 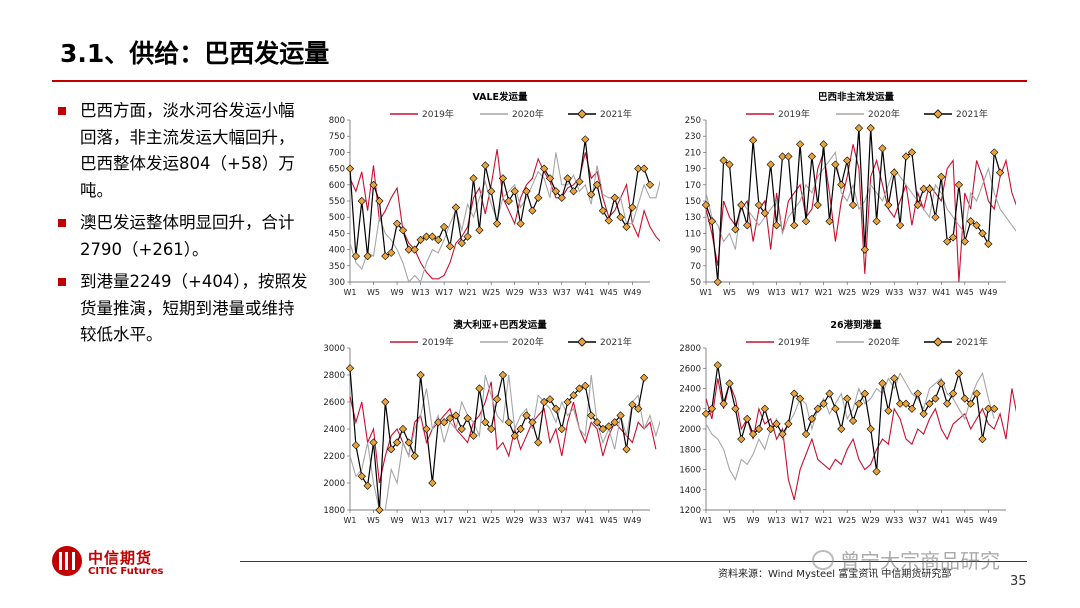 I want to click on citic-logo: 中信期货 CITIC Futures, so click(x=117, y=564).